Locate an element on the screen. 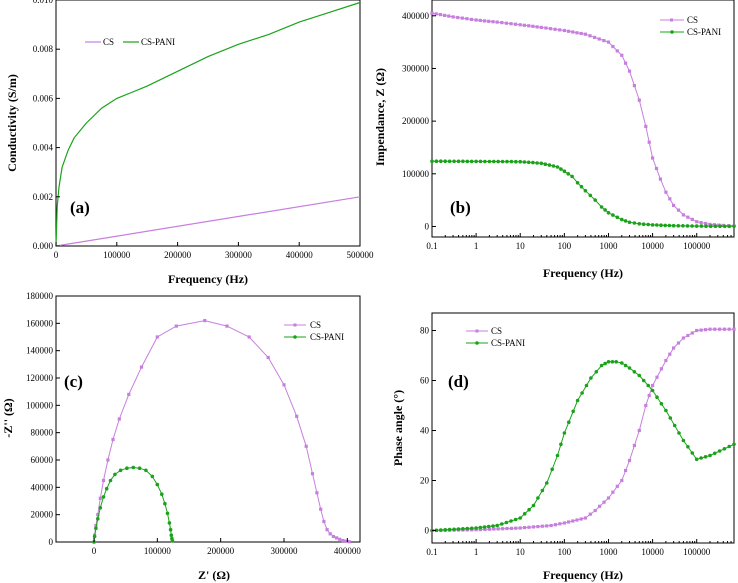  y-tick-label-c: 180000 is located at coordinates (40, 296).